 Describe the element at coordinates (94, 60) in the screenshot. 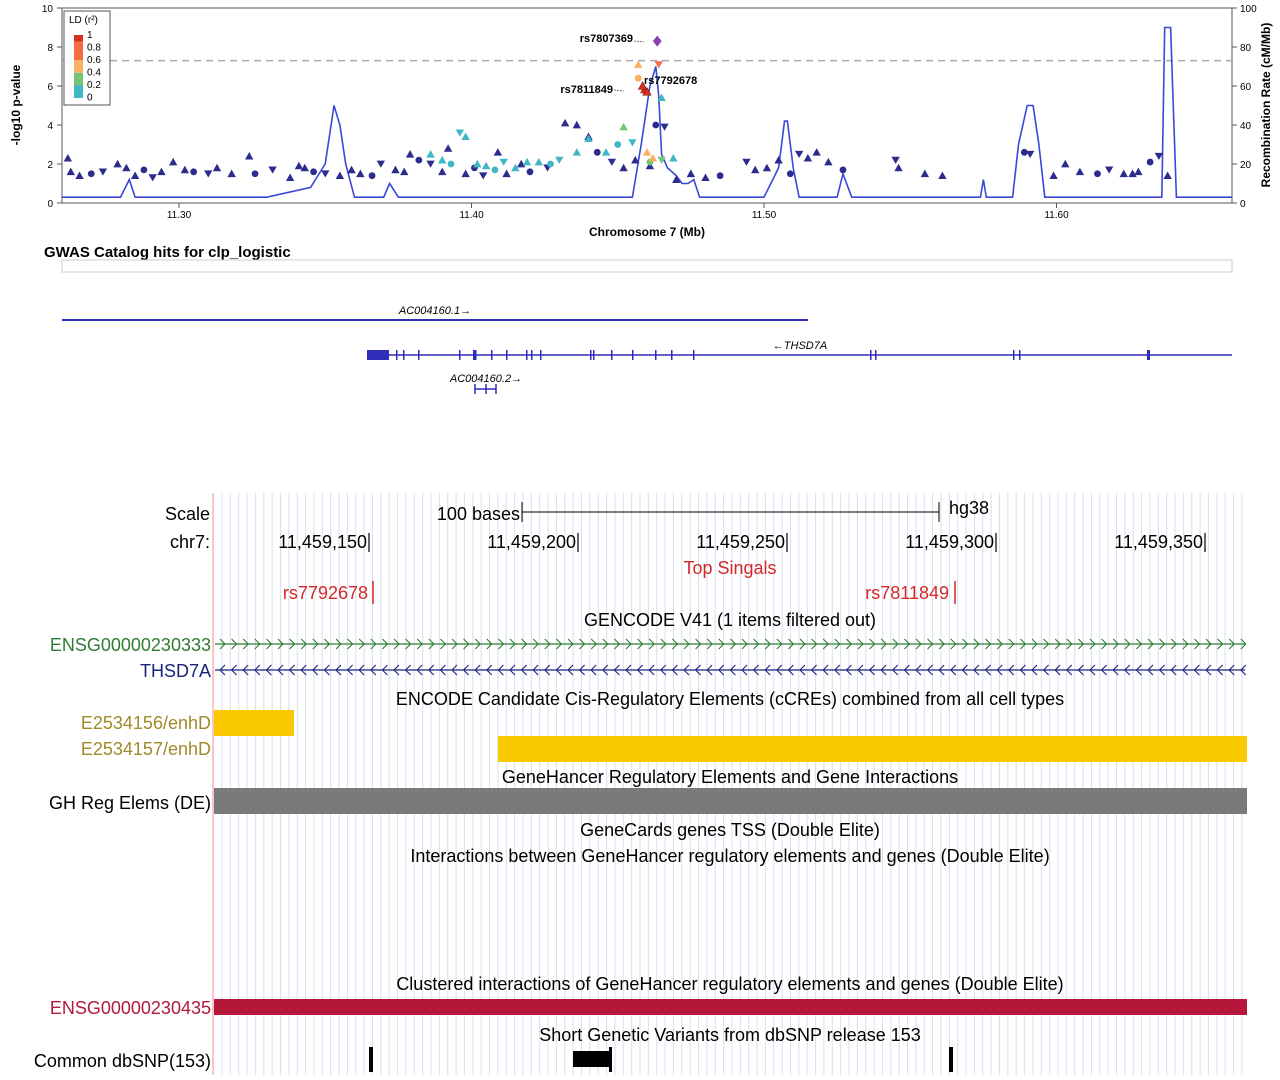

I see `ld-legend-label: 0.6` at that location.